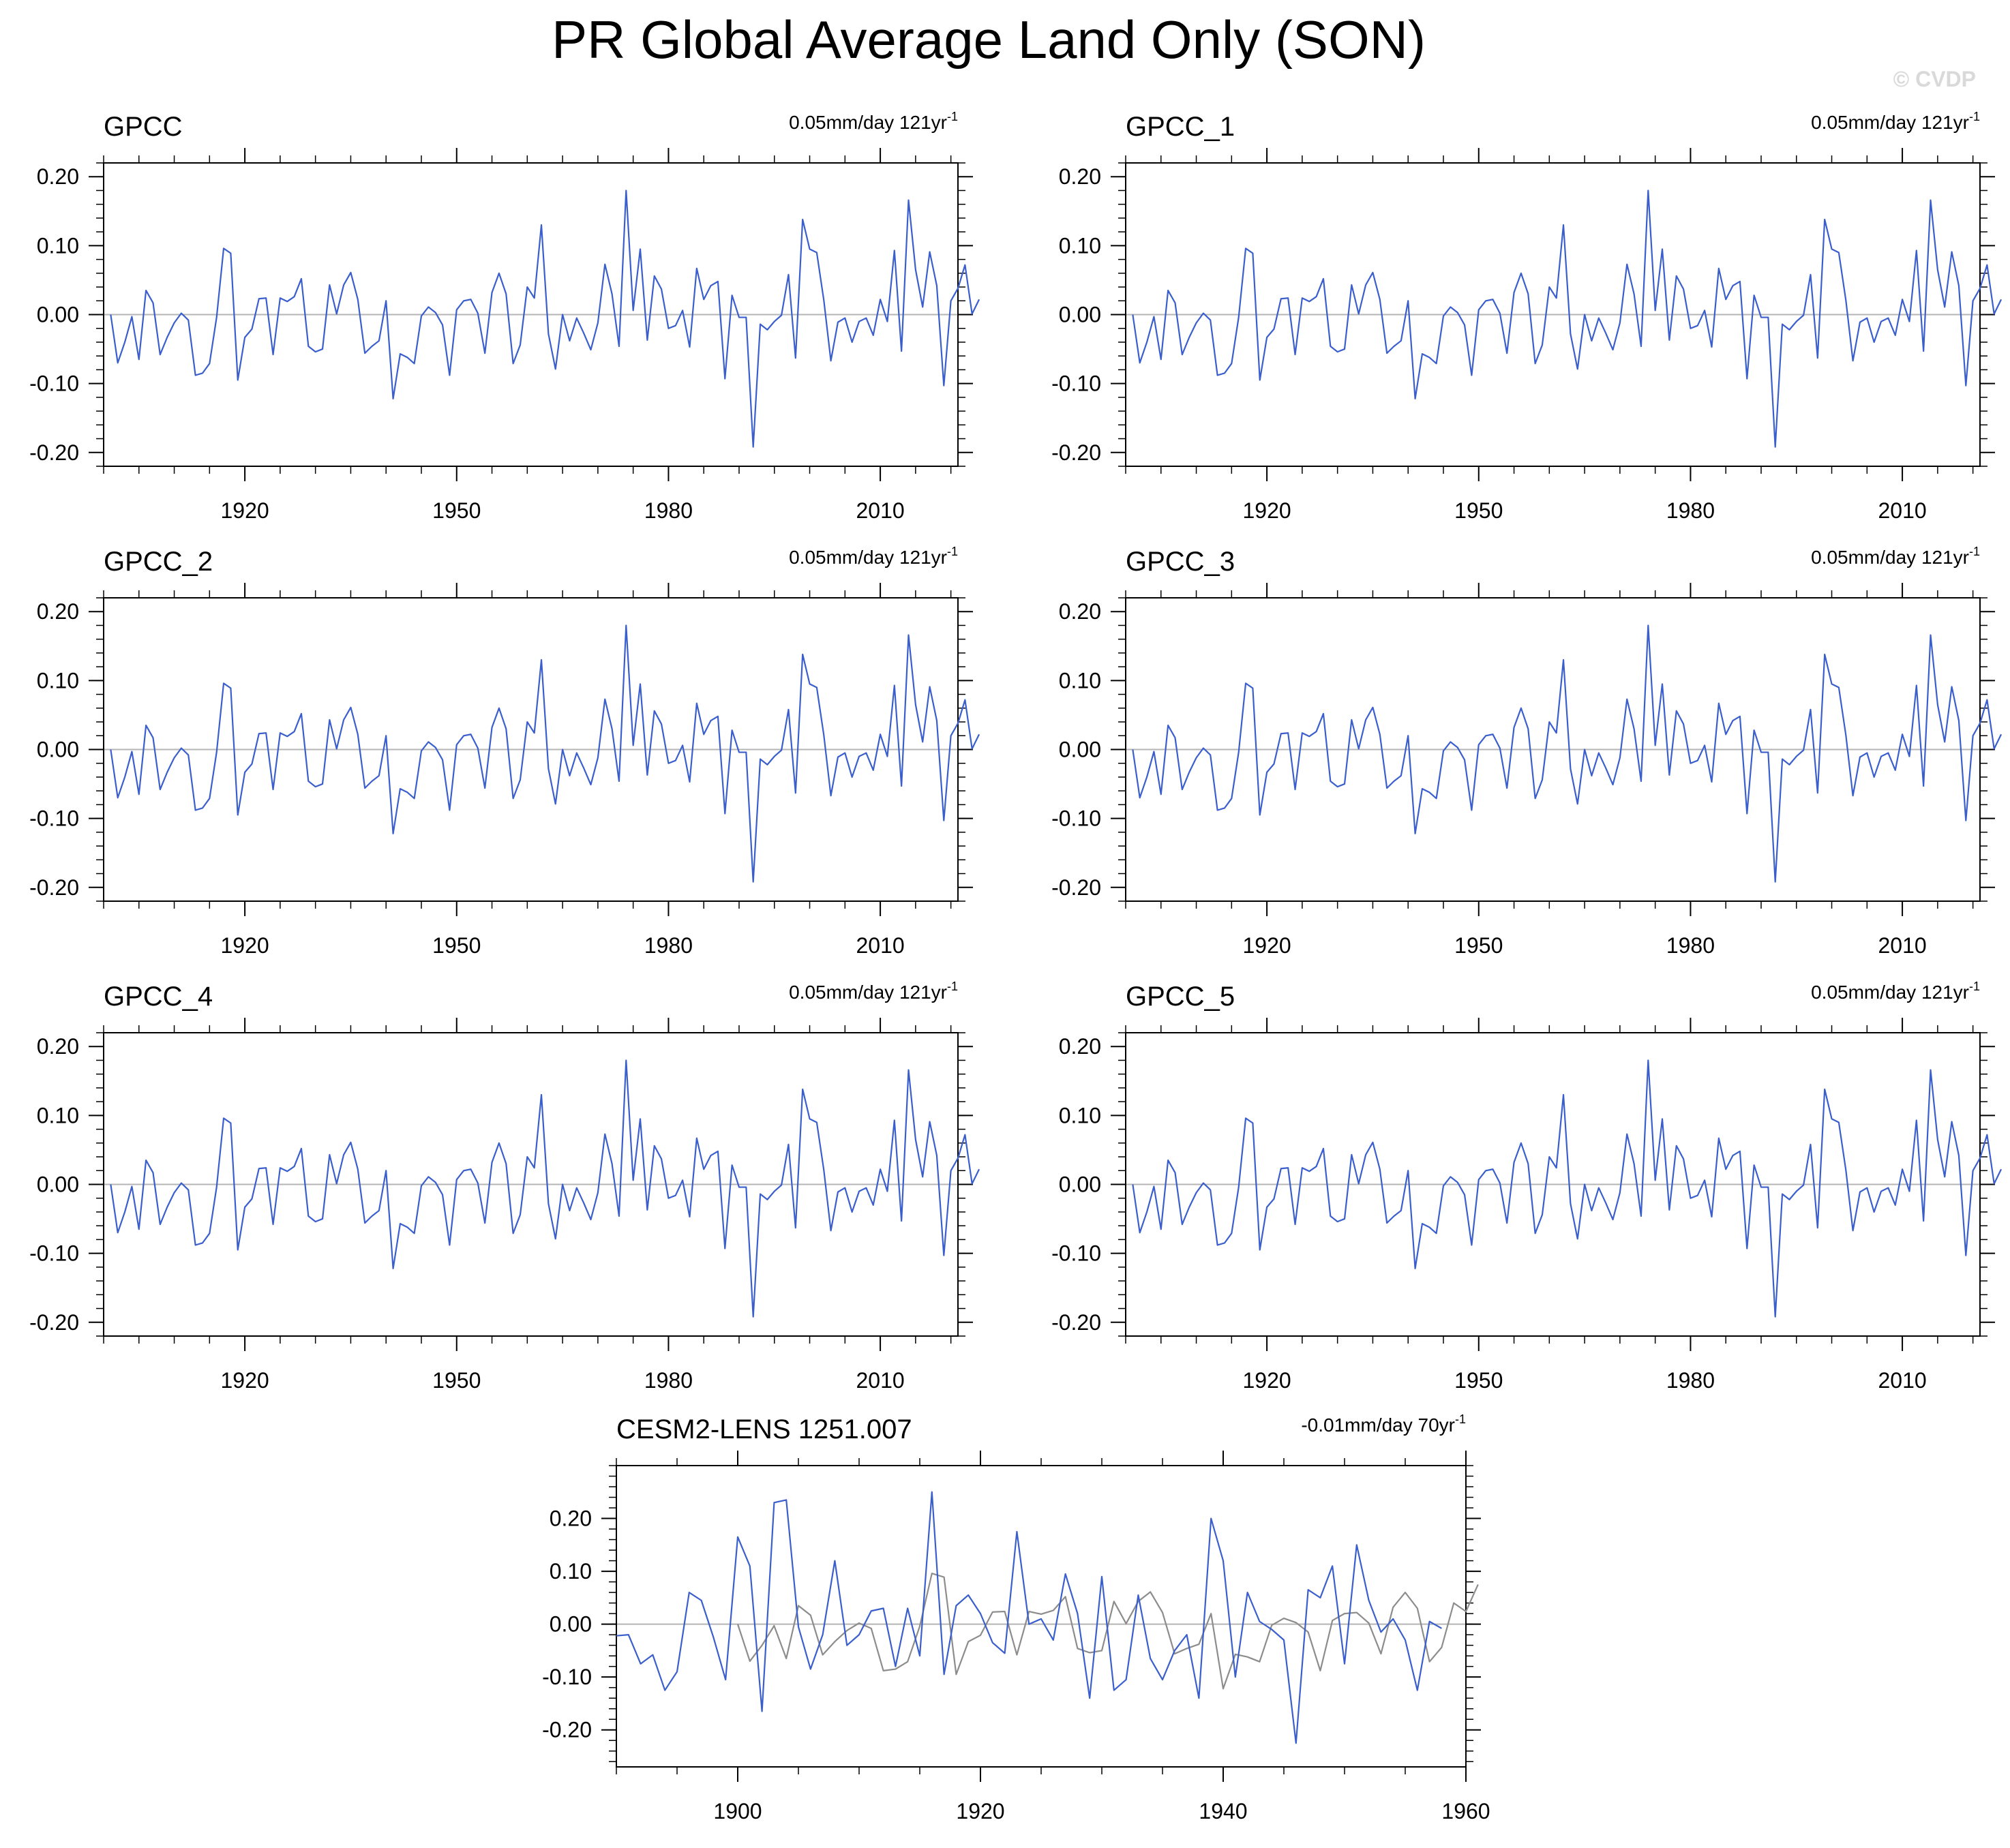 The height and width of the screenshot is (1848, 2010). What do you see at coordinates (737, 1811) in the screenshot?
I see `x-tick-label: 1900` at bounding box center [737, 1811].